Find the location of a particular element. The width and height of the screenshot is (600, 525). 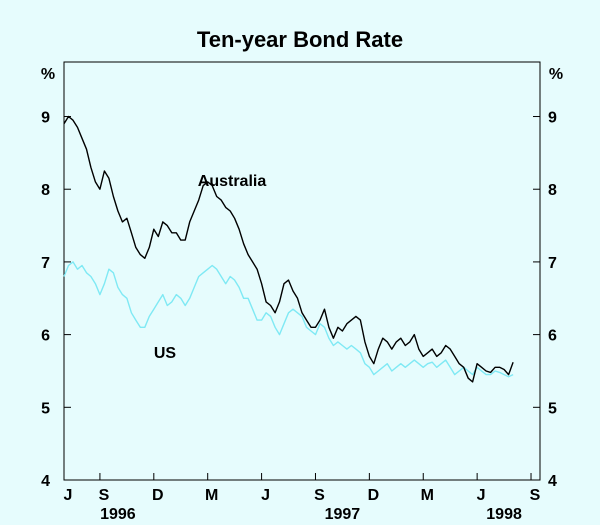

y-tick-label-left: 9 is located at coordinates (45, 118).